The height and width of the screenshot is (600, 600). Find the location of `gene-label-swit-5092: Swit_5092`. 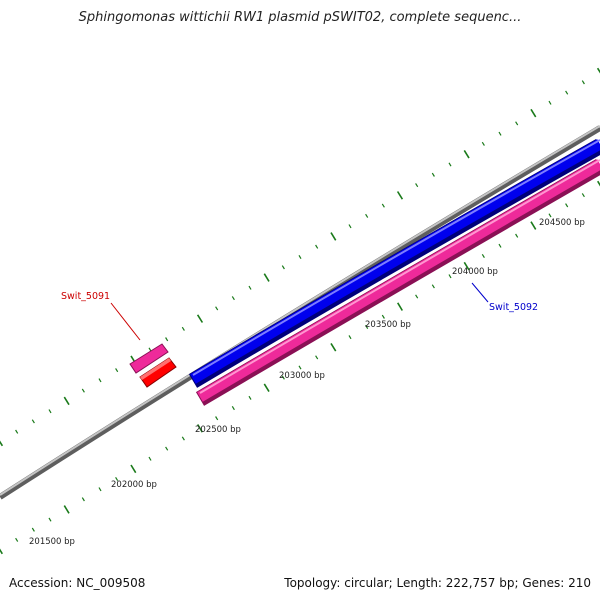

gene-label-swit-5092: Swit_5092 is located at coordinates (513, 307).